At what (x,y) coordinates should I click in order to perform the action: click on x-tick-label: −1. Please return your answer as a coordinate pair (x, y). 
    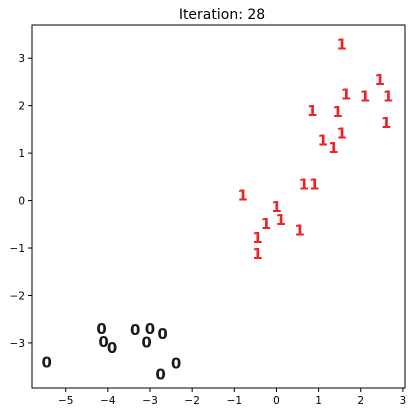
    Looking at the image, I should click on (234, 401).